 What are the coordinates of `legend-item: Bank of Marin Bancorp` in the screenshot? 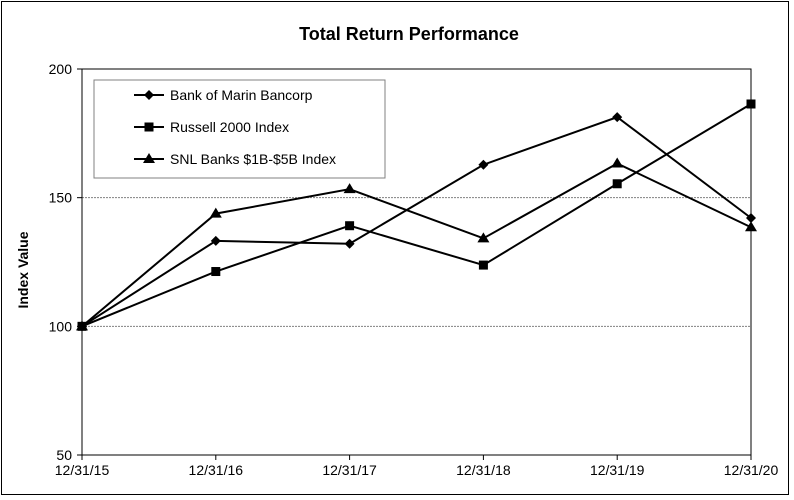 It's located at (223, 95).